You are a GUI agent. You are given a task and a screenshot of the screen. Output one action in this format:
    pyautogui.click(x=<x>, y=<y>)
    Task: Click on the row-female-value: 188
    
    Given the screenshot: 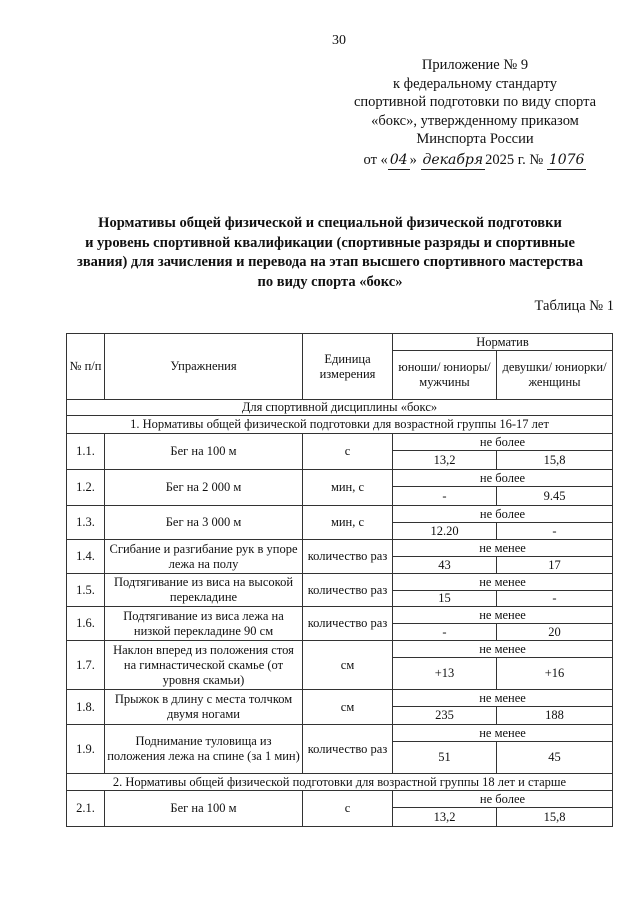 What is the action you would take?
    pyautogui.click(x=554, y=715)
    